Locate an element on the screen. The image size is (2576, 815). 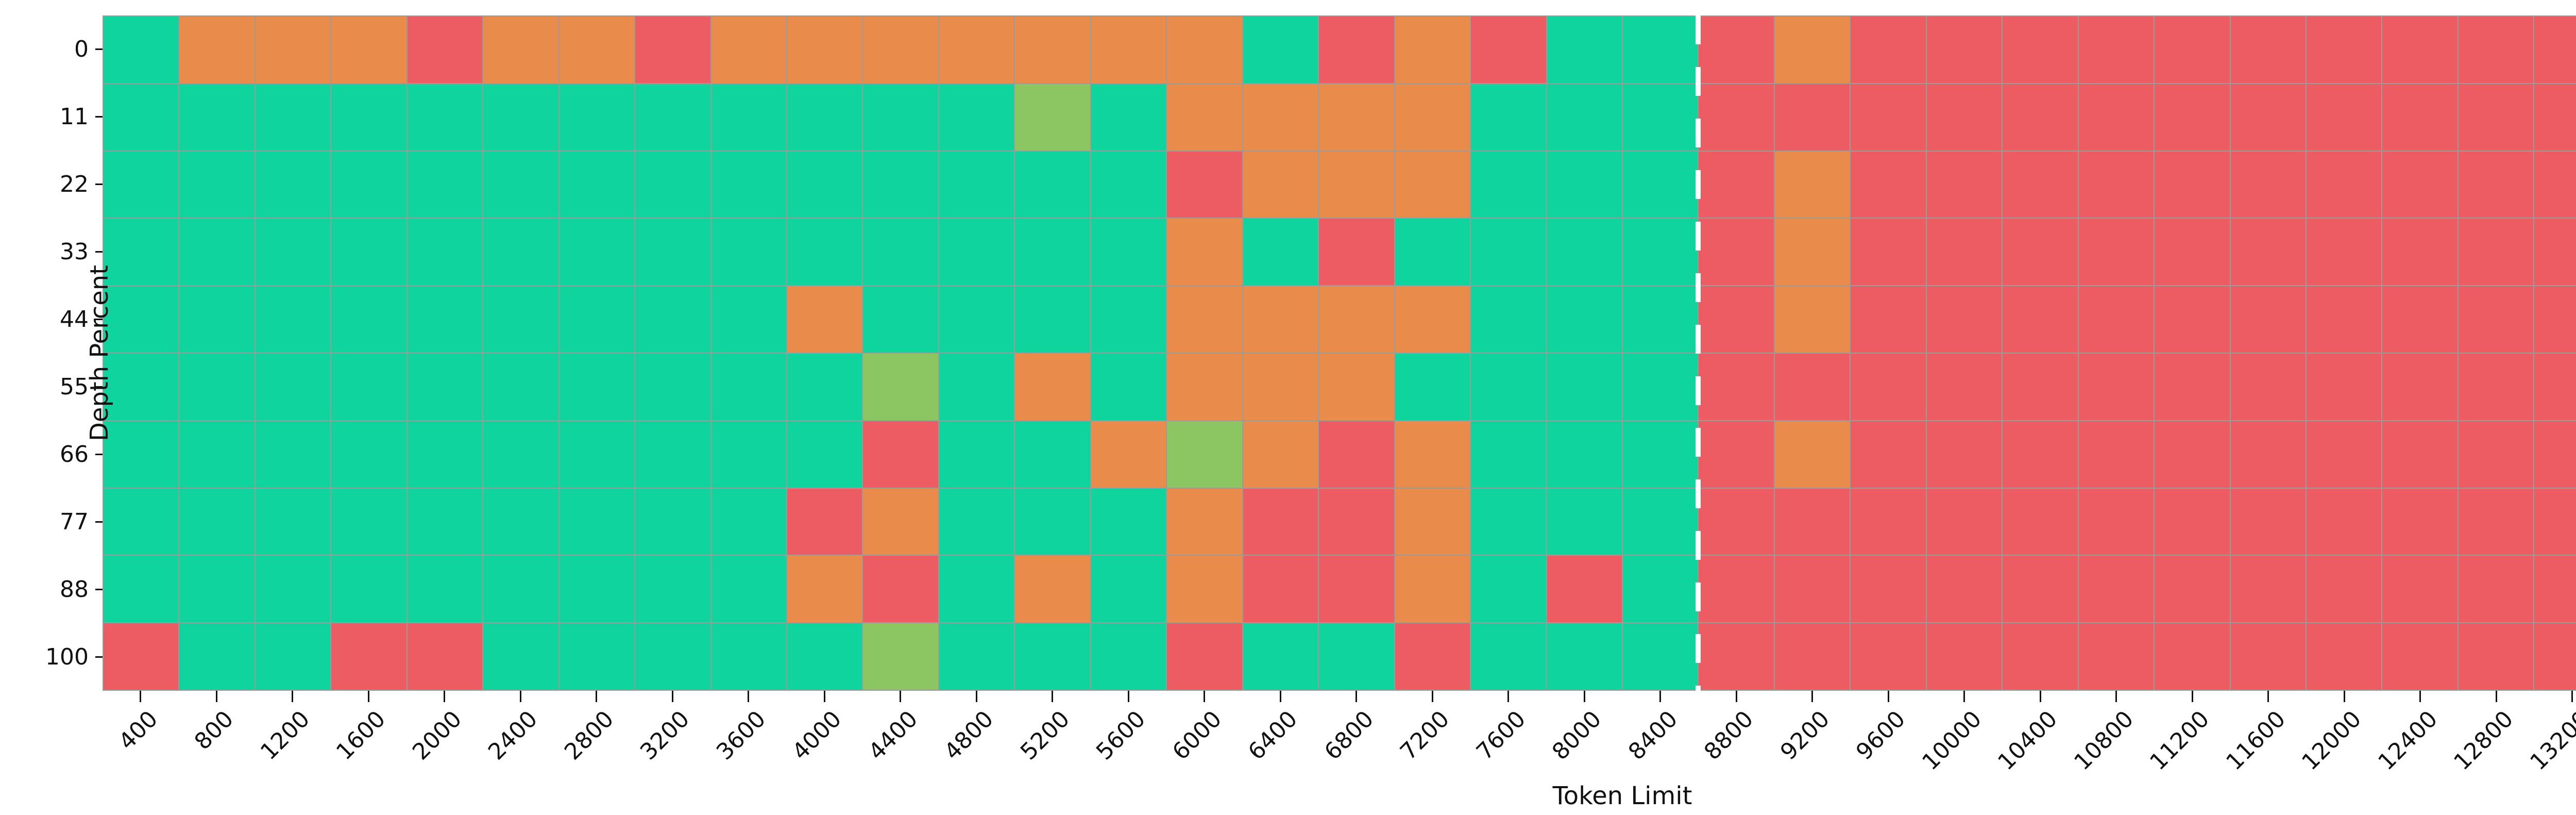
y-tick-label: 44 is located at coordinates (74, 319).